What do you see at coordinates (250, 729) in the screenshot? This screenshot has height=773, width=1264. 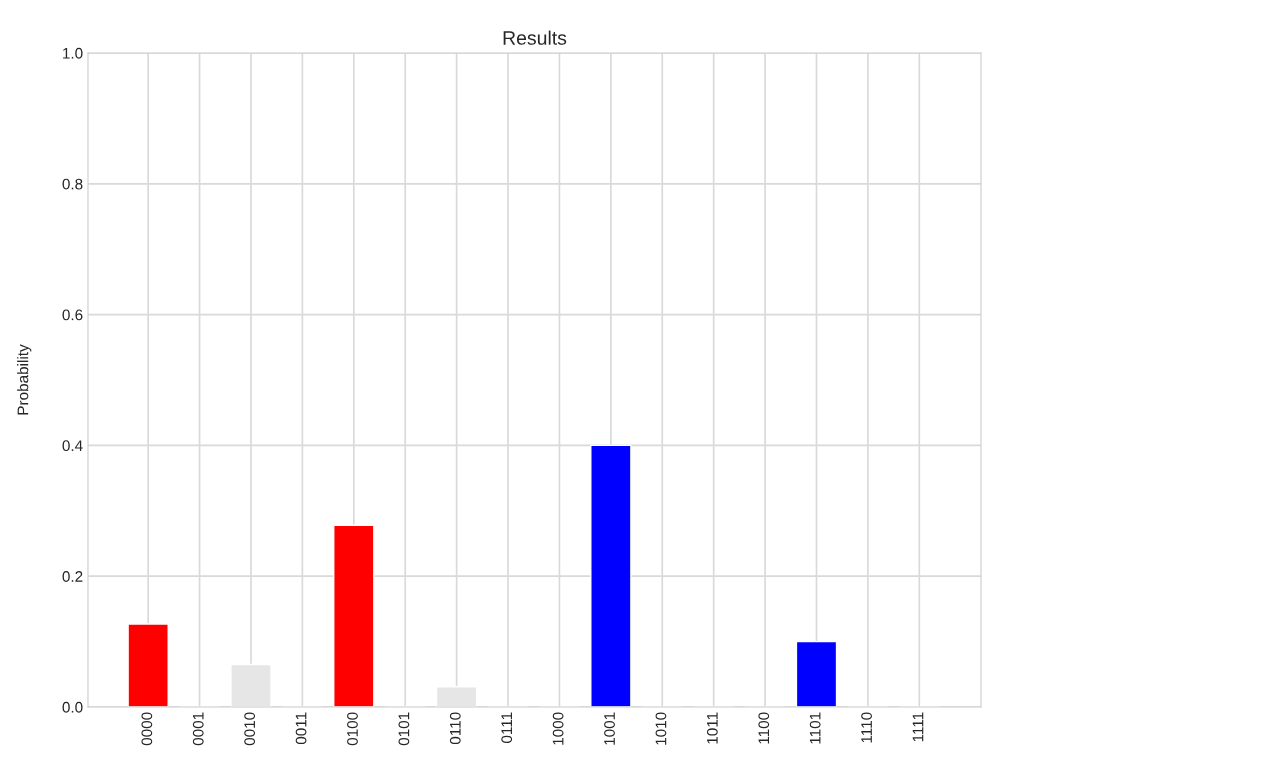 I see `x-tick-label: 0010` at bounding box center [250, 729].